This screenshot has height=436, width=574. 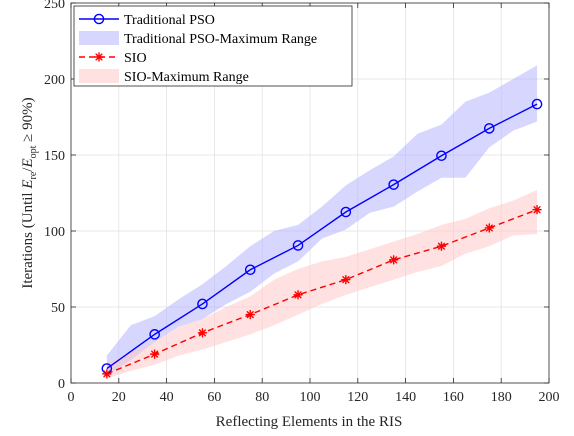 I want to click on x-tick-label-160: 160, so click(x=453, y=397).